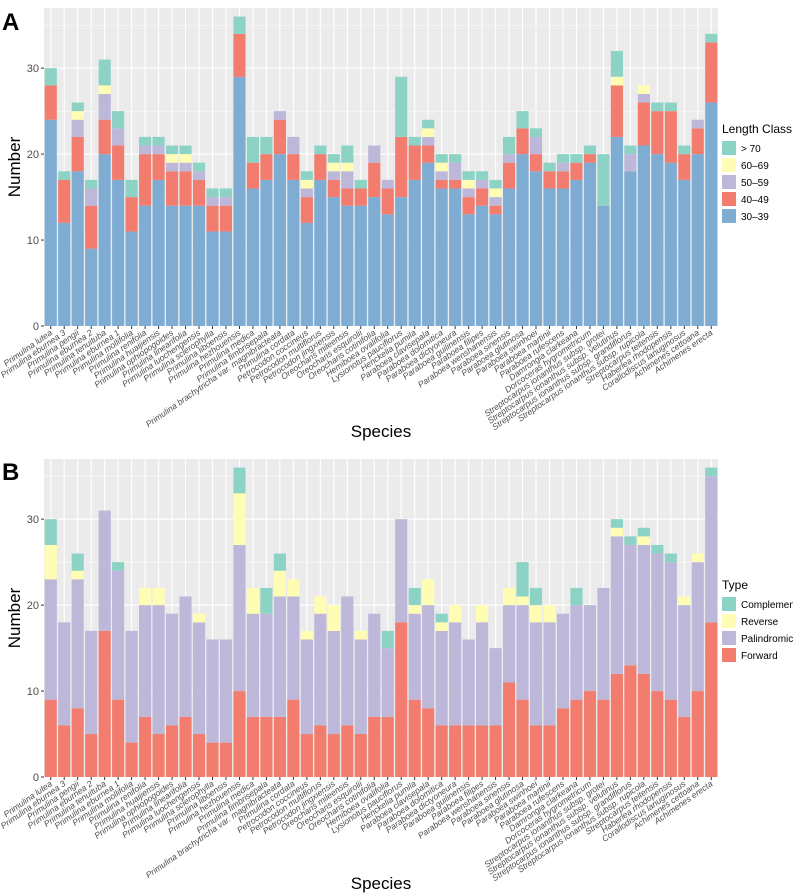 The image size is (793, 895). I want to click on panel-a-y-tick-label: 10, so click(33, 241).